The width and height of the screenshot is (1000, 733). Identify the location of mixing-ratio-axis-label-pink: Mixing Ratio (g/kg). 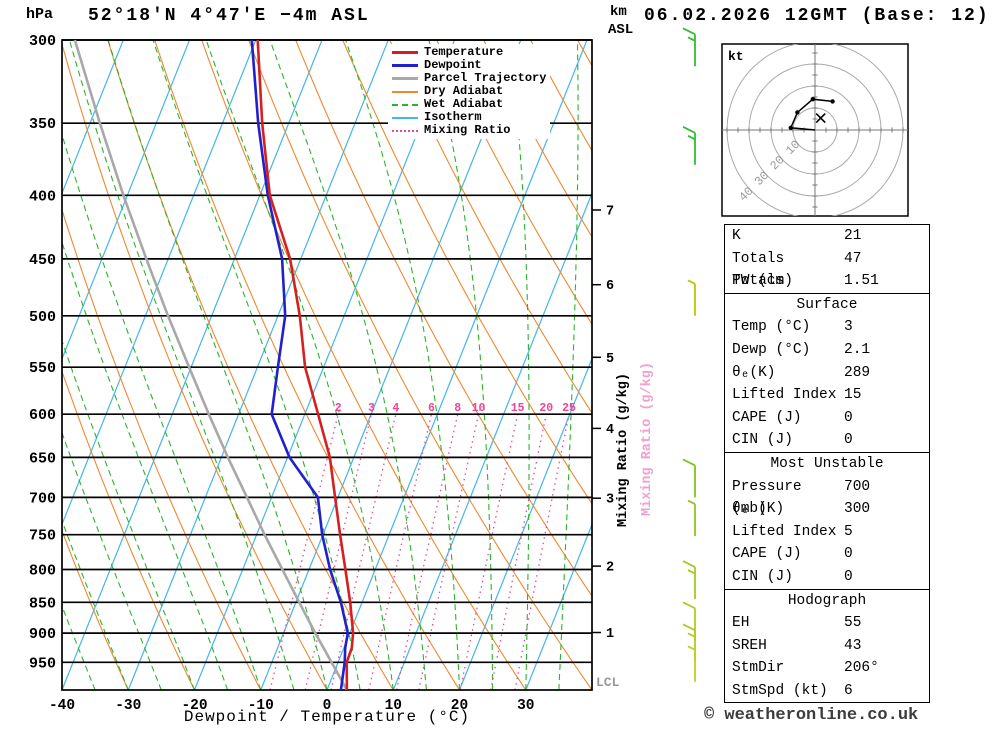
(647, 439).